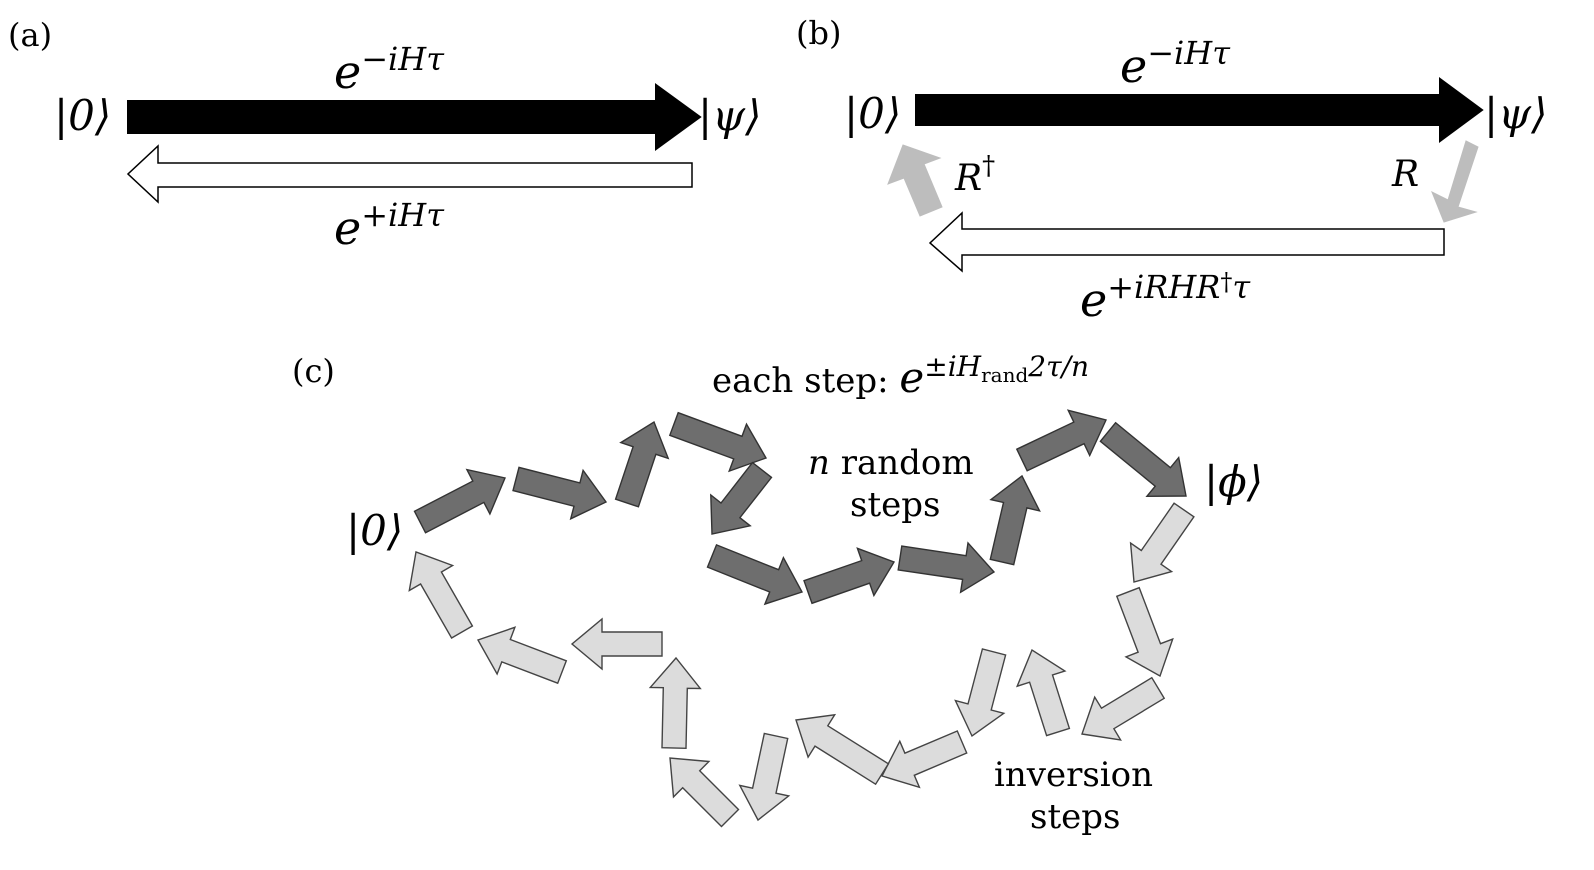 This screenshot has height=870, width=1594. Describe the element at coordinates (1073, 775) in the screenshot. I see `inversion-steps-label-line1: inversion` at that location.